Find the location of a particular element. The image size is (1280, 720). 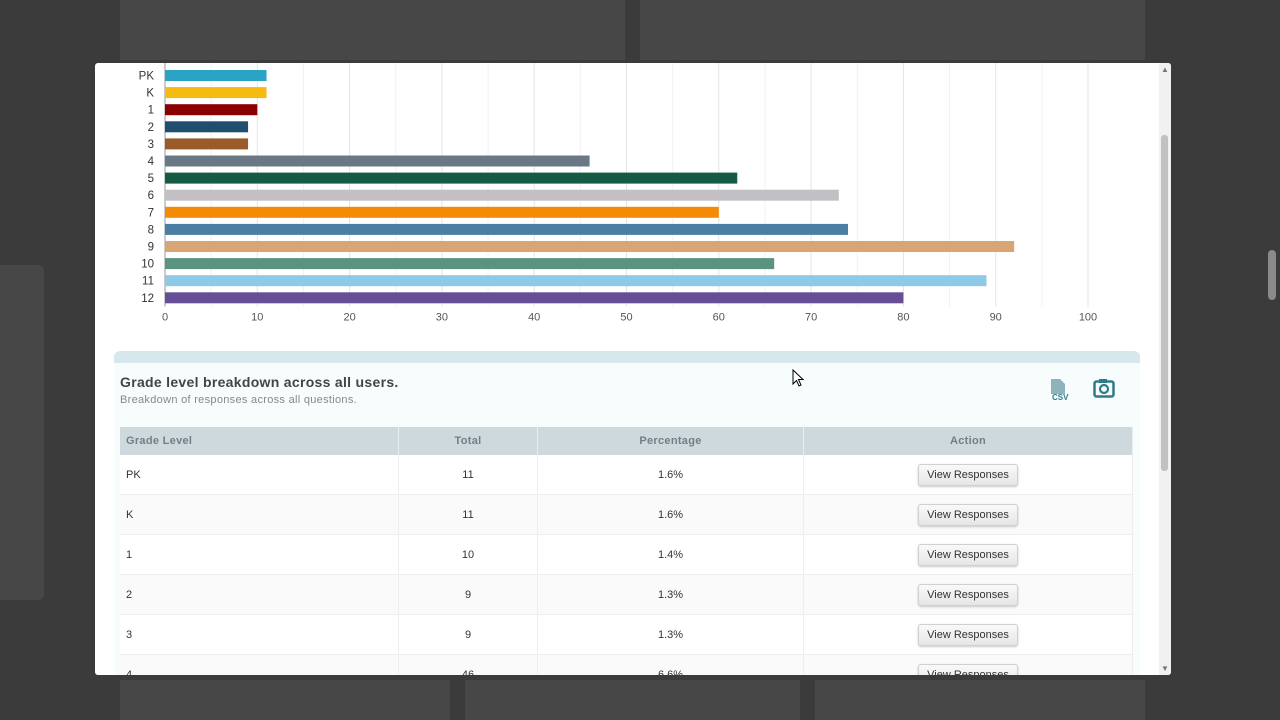

header-action: Action is located at coordinates (968, 441).